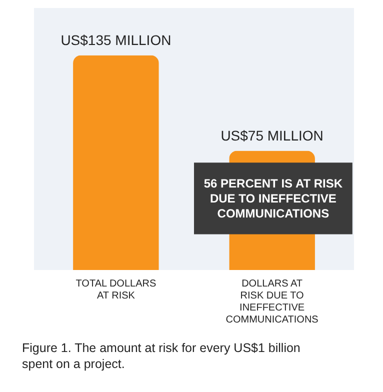 The height and width of the screenshot is (392, 383). Describe the element at coordinates (116, 40) in the screenshot. I see `data-label: US$135 MILLION` at that location.